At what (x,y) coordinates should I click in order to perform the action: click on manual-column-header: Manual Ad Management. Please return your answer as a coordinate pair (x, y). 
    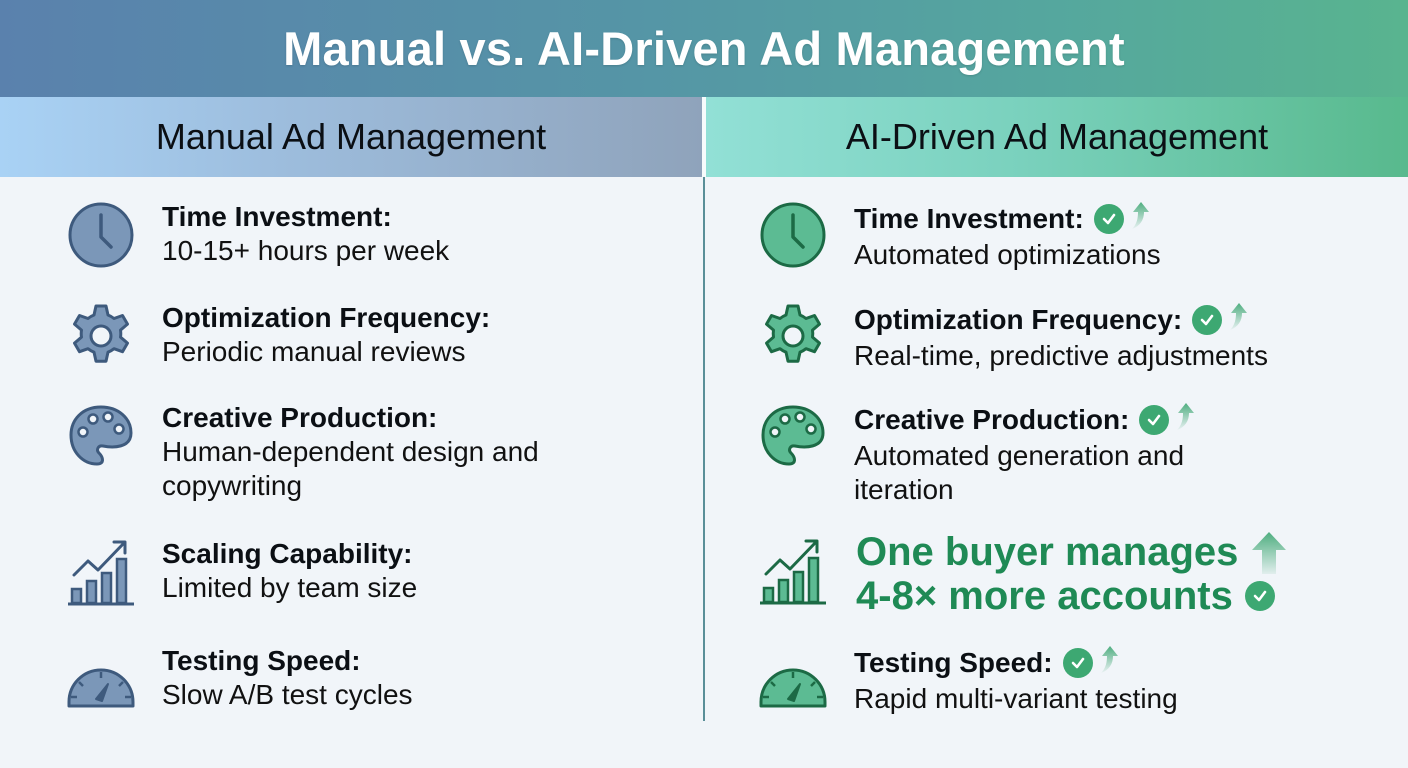
    Looking at the image, I should click on (351, 137).